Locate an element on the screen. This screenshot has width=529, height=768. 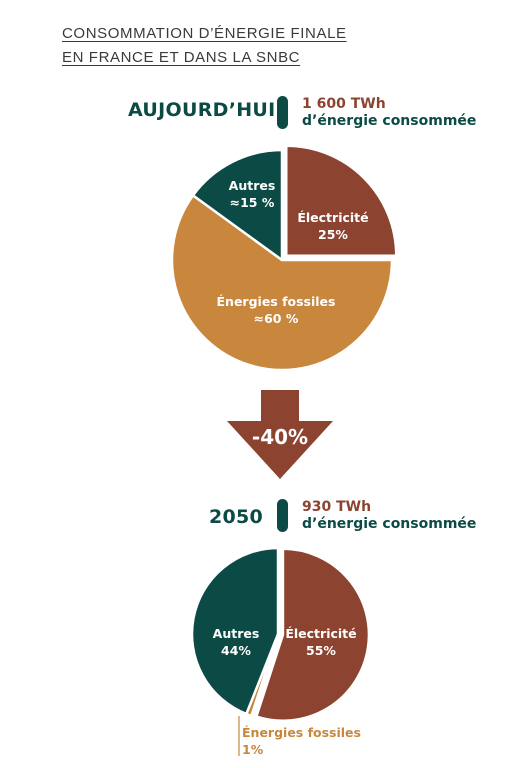
future-label-autres-value: 44% is located at coordinates (236, 650).